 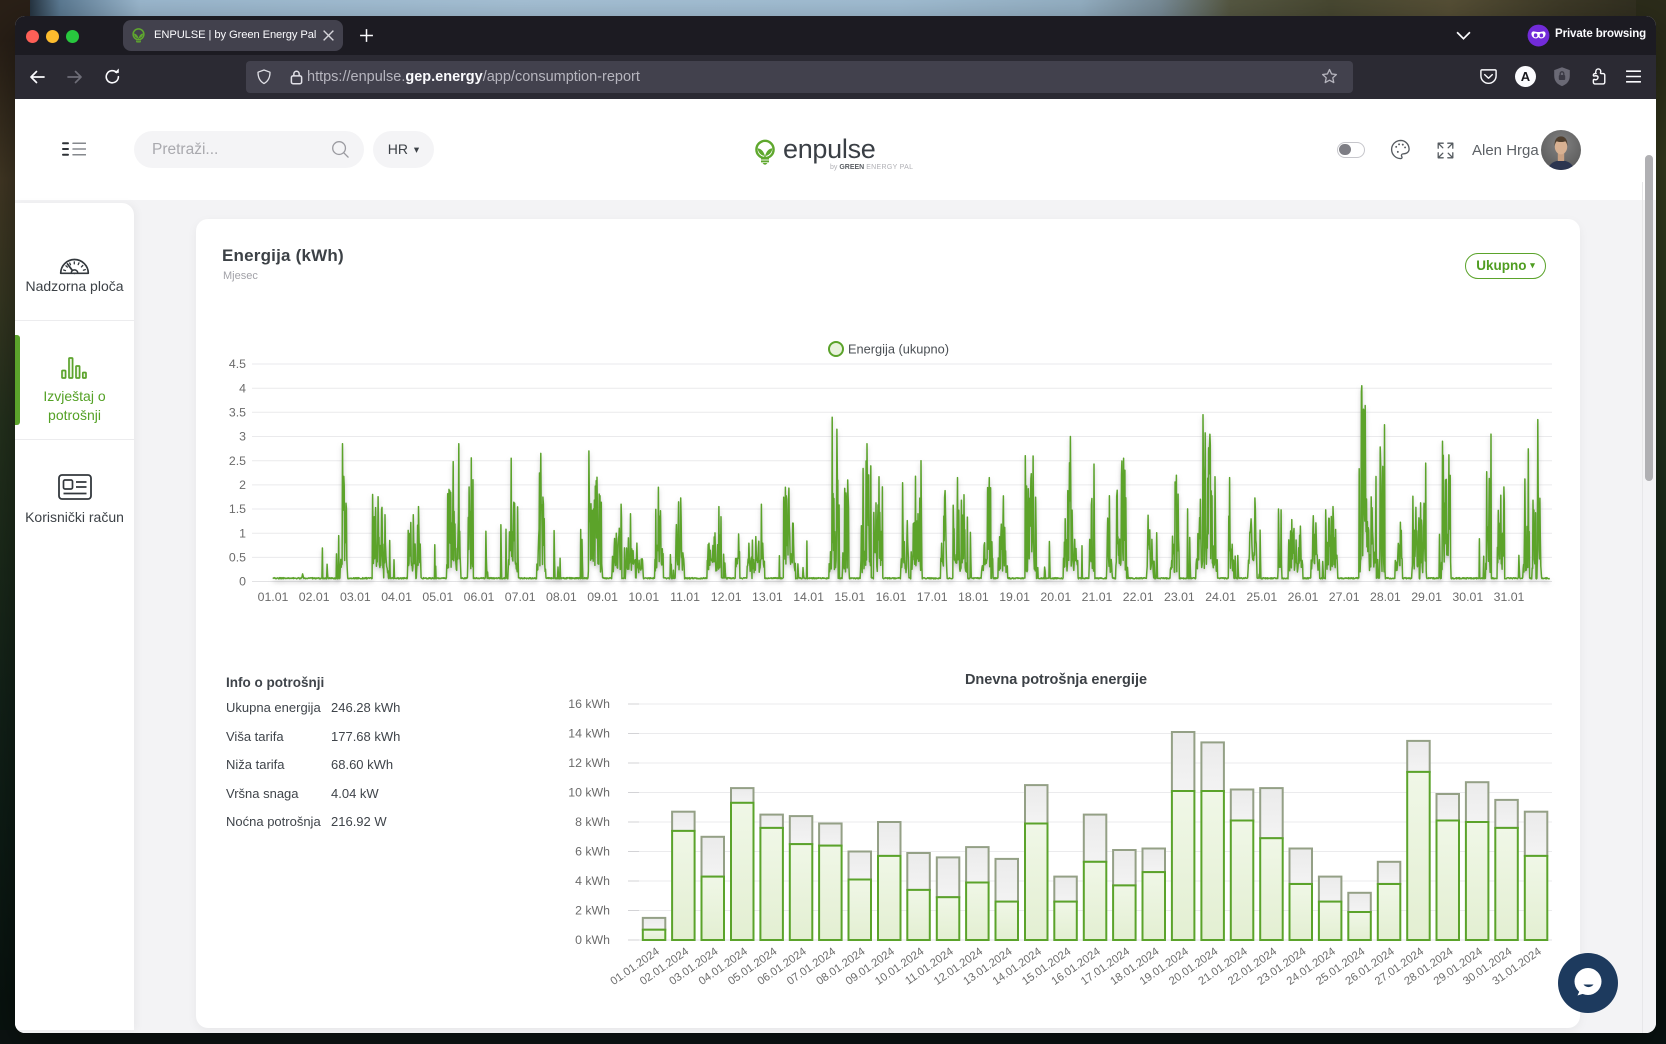 I want to click on svg-text: 11.01, so click(x=685, y=597).